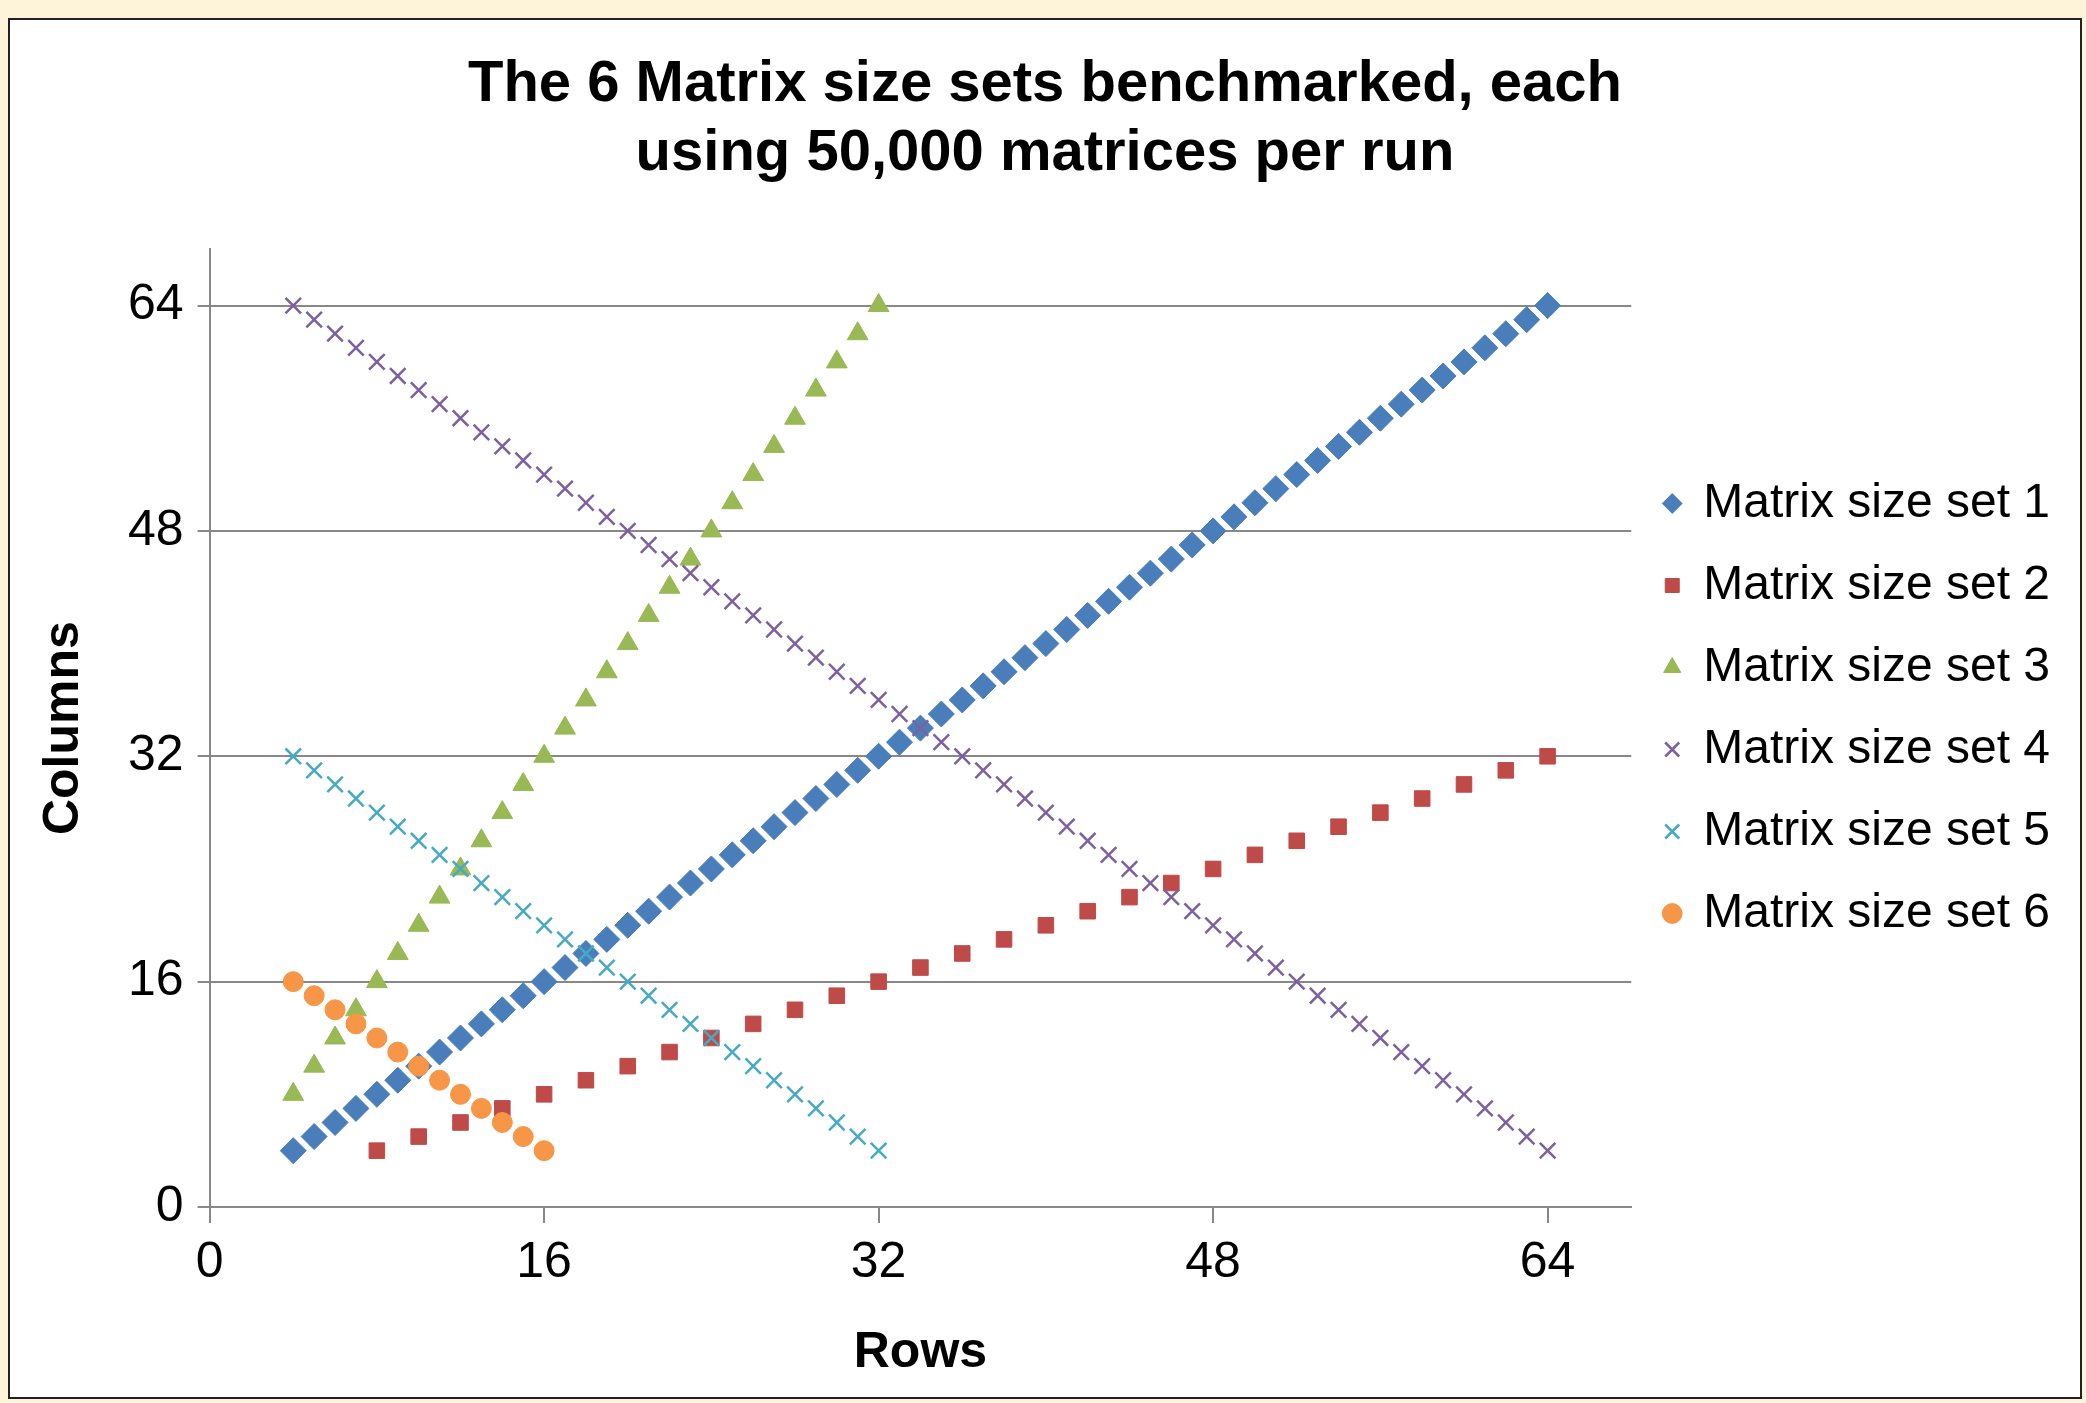 This screenshot has width=2086, height=1403. What do you see at coordinates (169, 1203) in the screenshot?
I see `y-tick-label: 0` at bounding box center [169, 1203].